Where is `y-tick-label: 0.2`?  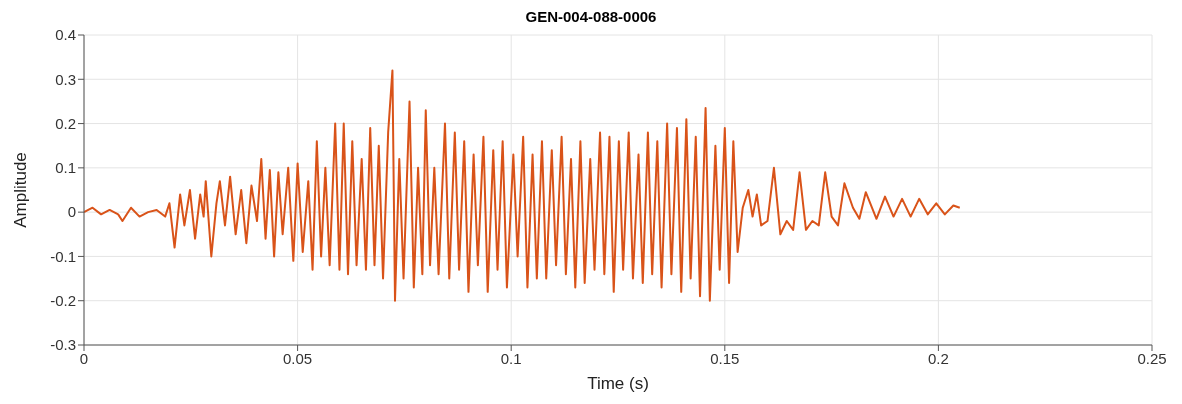
y-tick-label: 0.2 is located at coordinates (65, 123).